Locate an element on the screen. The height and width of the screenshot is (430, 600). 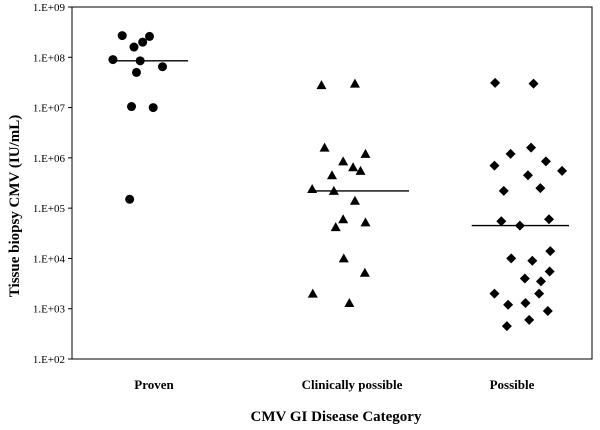
x-axis-title: CMV GI Disease Category is located at coordinates (336, 417).